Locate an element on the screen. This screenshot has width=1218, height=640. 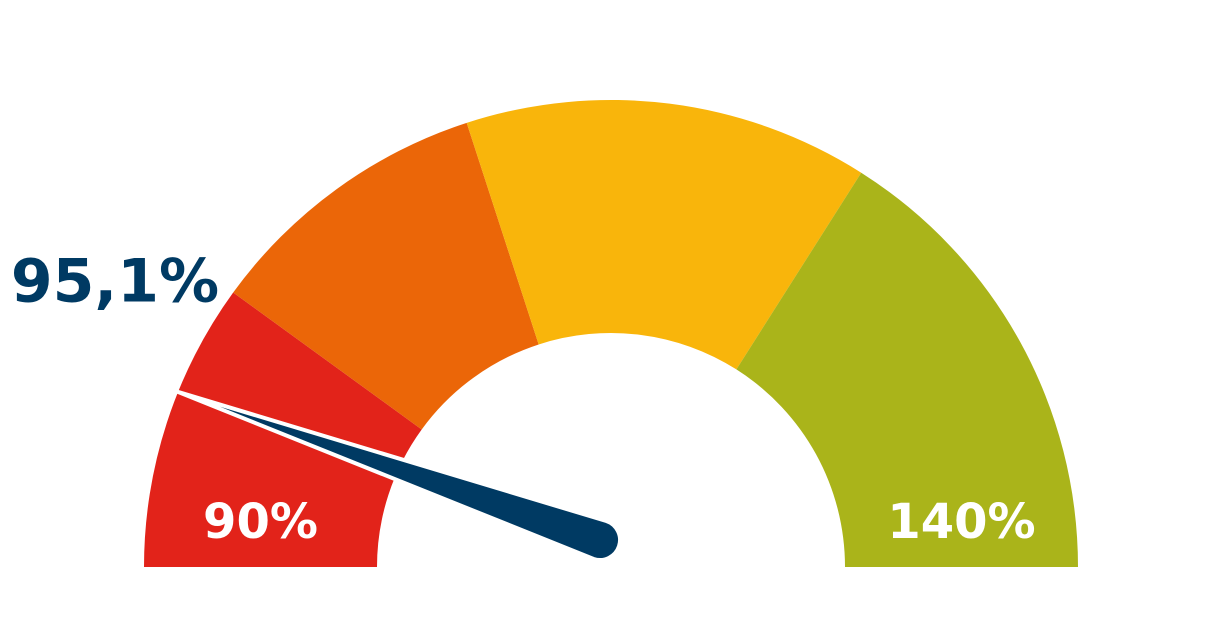
needle is located at coordinates (398, 475).